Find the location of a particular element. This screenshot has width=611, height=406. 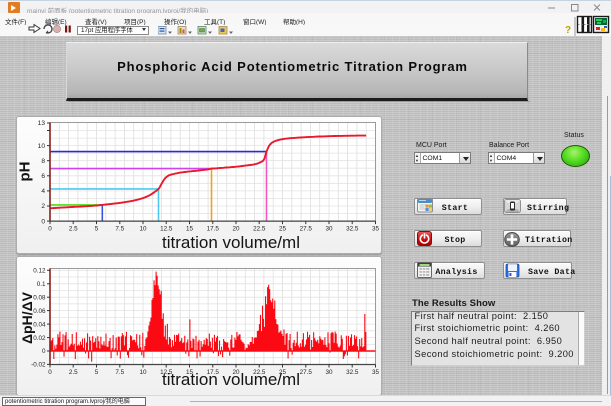

svg-text: 0.1 is located at coordinates (40, 283).